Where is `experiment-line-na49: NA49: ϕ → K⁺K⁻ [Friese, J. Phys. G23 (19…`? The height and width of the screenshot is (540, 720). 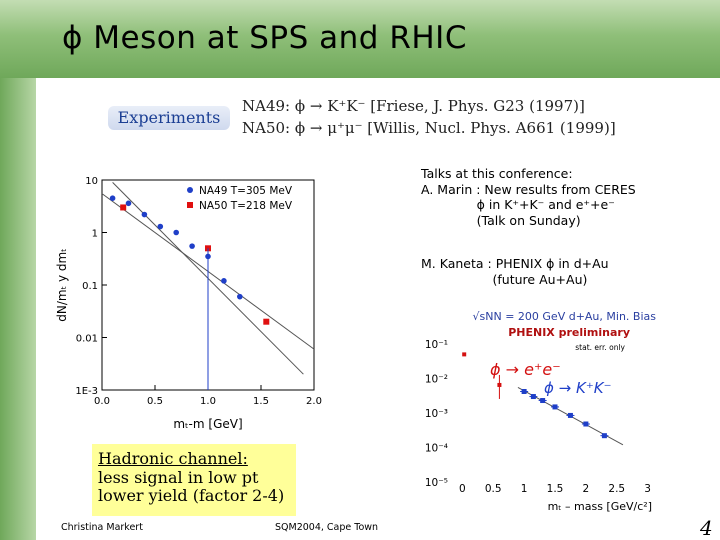 experiment-line-na49: NA49: ϕ → K⁺K⁻ [Friese, J. Phys. G23 (19… is located at coordinates (413, 106).